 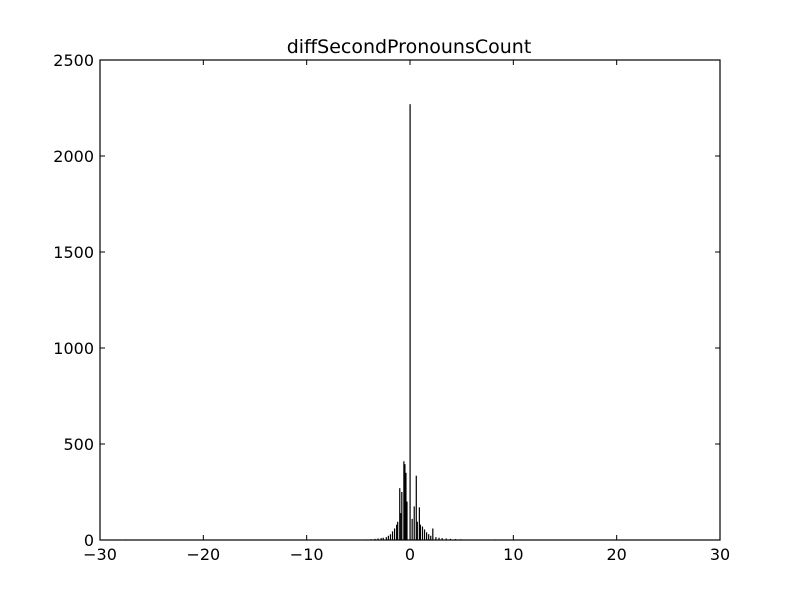 I want to click on y-tick-label-4: 2000, so click(x=73, y=156).